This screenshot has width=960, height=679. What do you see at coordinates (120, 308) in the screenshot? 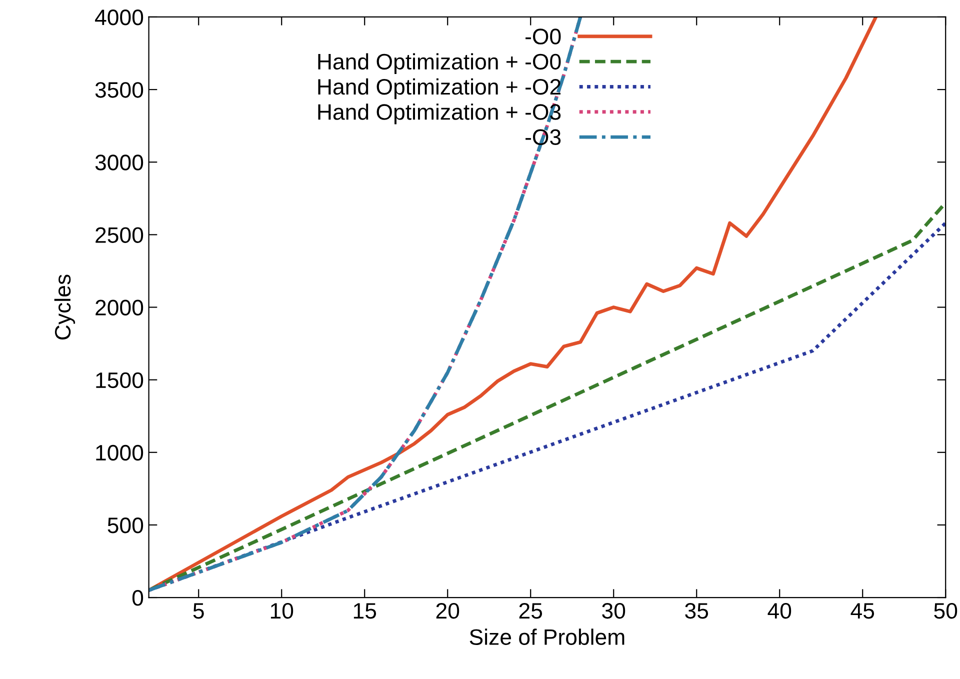
I see `y-tick-label: 2000` at bounding box center [120, 308].